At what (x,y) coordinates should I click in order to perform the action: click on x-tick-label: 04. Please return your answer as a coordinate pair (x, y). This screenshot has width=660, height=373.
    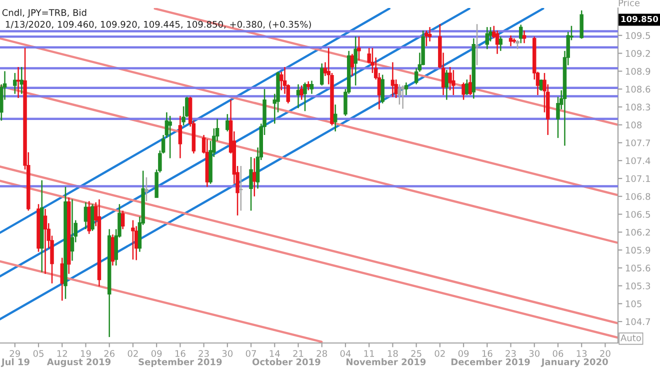
    Looking at the image, I should click on (345, 353).